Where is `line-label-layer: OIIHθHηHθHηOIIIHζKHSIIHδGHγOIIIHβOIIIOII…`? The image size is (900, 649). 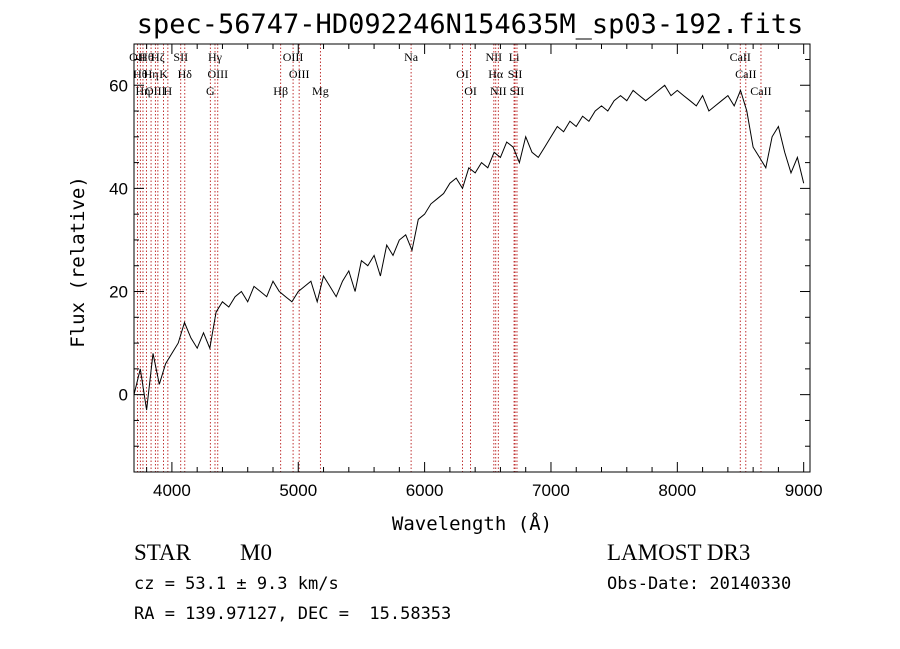 line-label-layer: OIIHθHηHθHηOIIIHζKHSIIHδGHγOIIIHβOIIIOII… is located at coordinates (450, 74).